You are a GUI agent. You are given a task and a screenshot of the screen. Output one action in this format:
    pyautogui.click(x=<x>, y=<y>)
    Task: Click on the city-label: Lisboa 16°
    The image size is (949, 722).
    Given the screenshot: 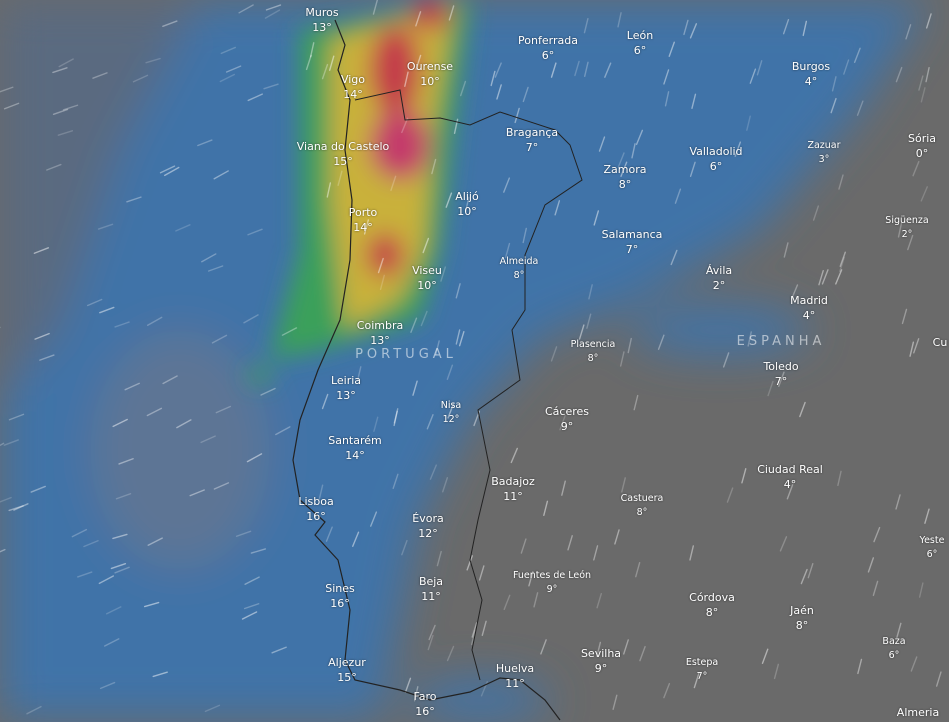 What is the action you would take?
    pyautogui.click(x=315, y=509)
    